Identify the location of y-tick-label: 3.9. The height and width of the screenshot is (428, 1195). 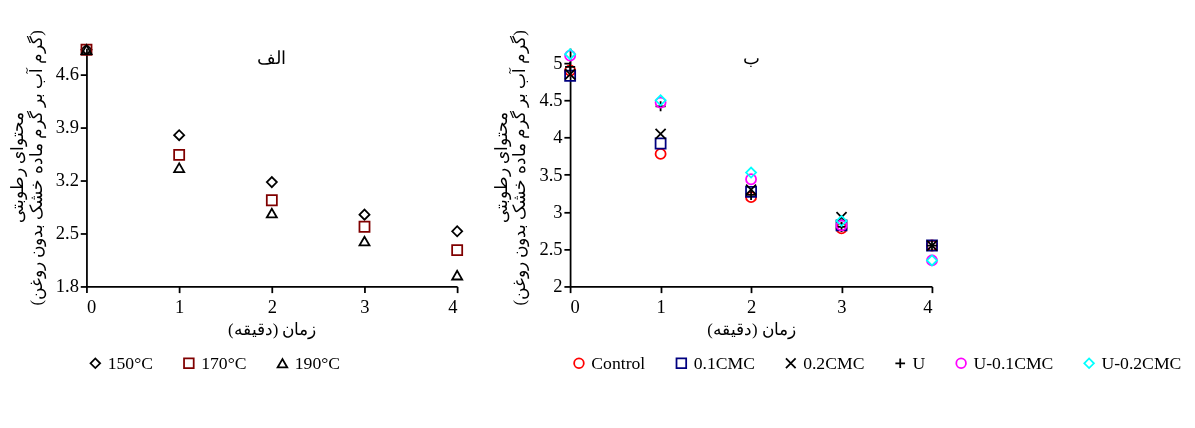
(67, 127).